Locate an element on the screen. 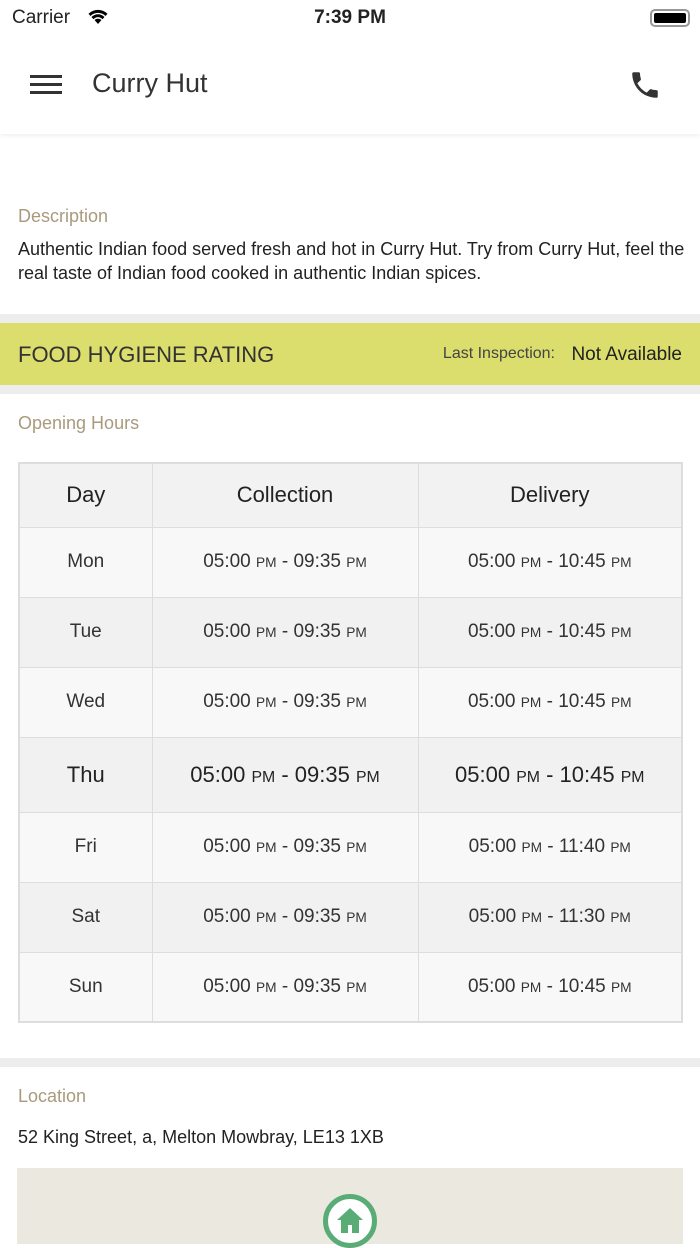 This screenshot has height=1248, width=700. location-label: Location is located at coordinates (52, 1096).